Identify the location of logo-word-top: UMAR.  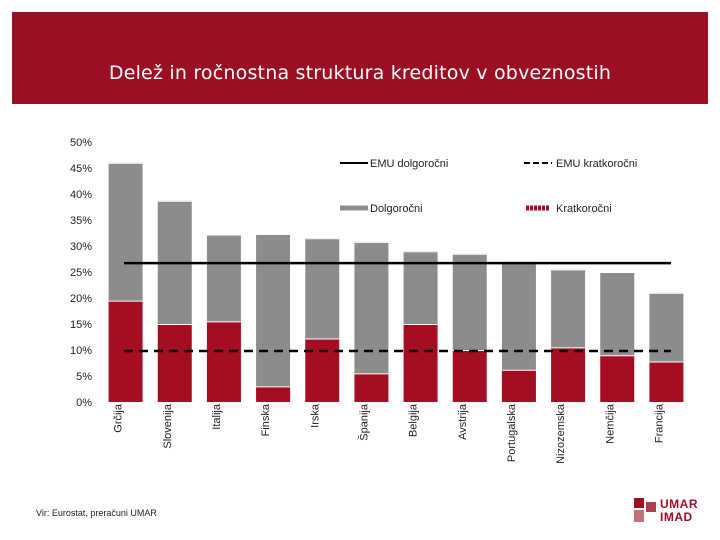
(679, 504).